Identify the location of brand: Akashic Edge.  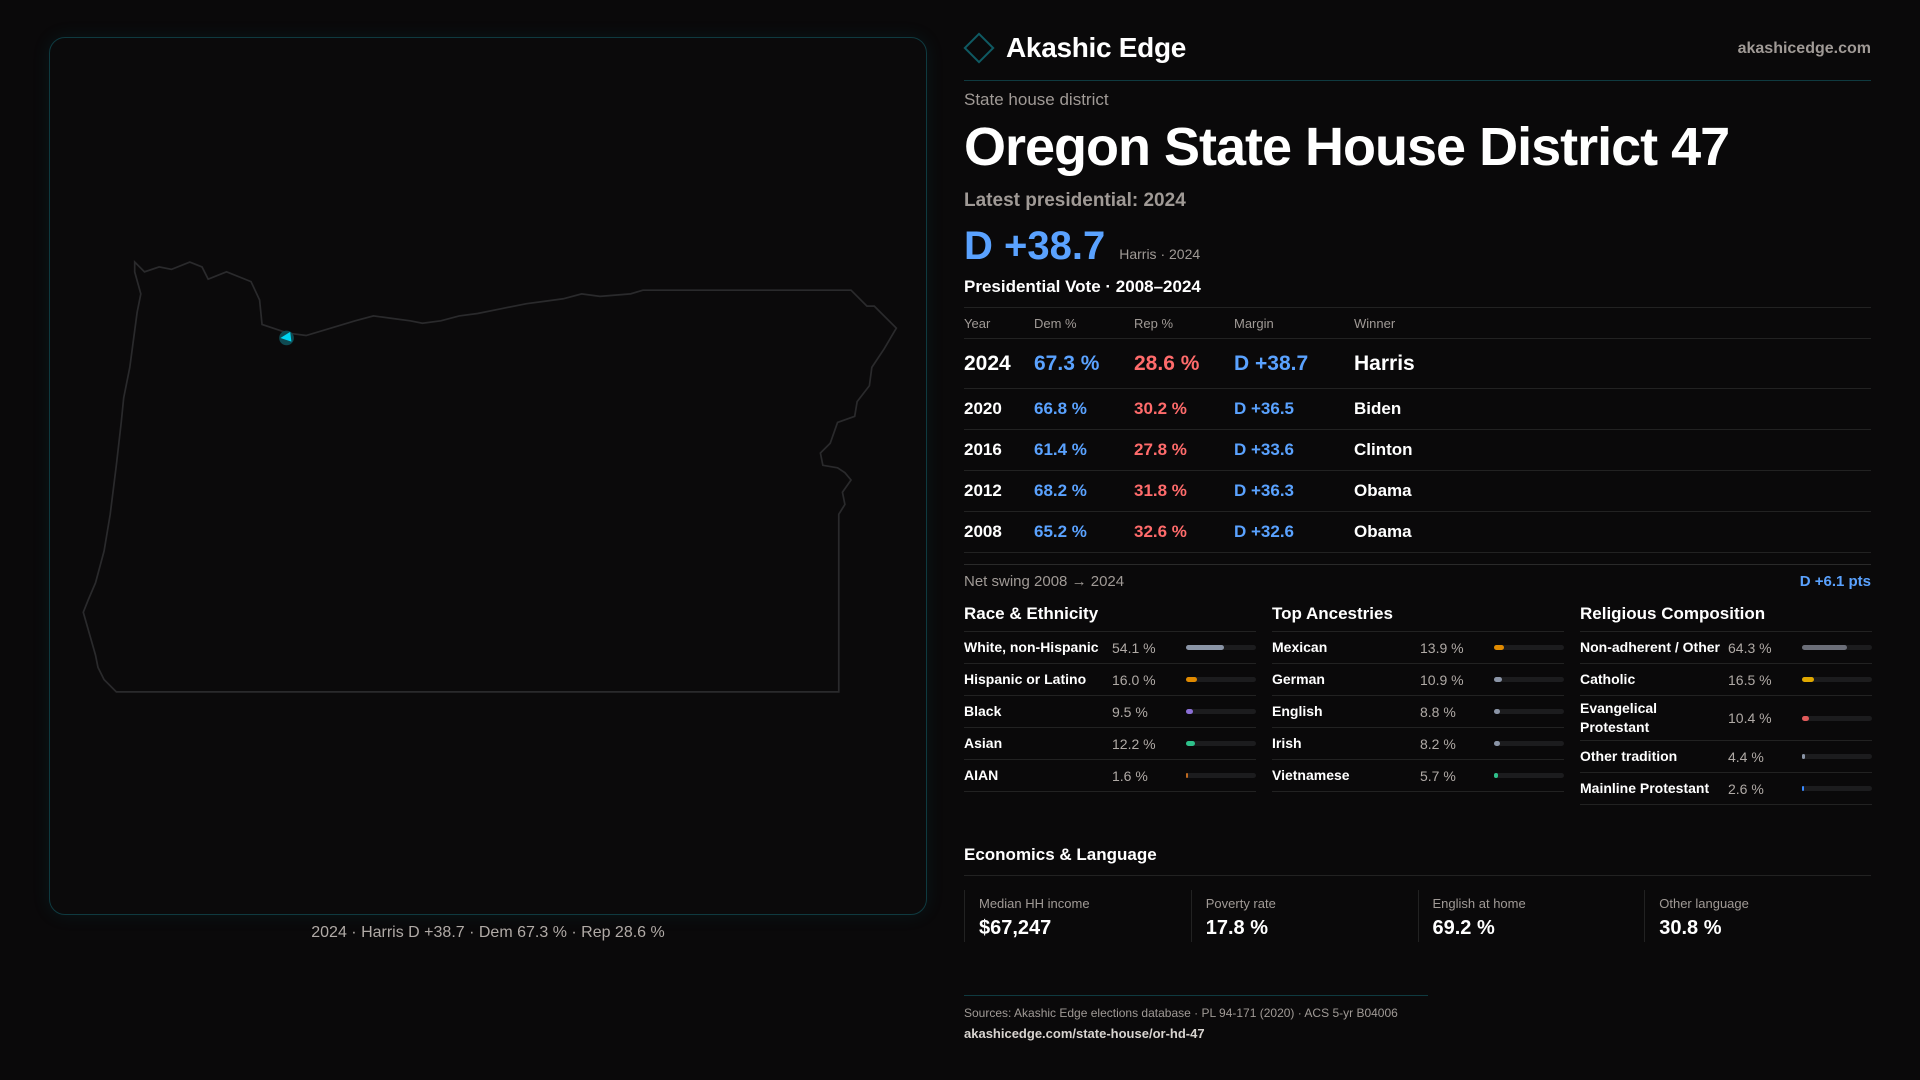
(1075, 48).